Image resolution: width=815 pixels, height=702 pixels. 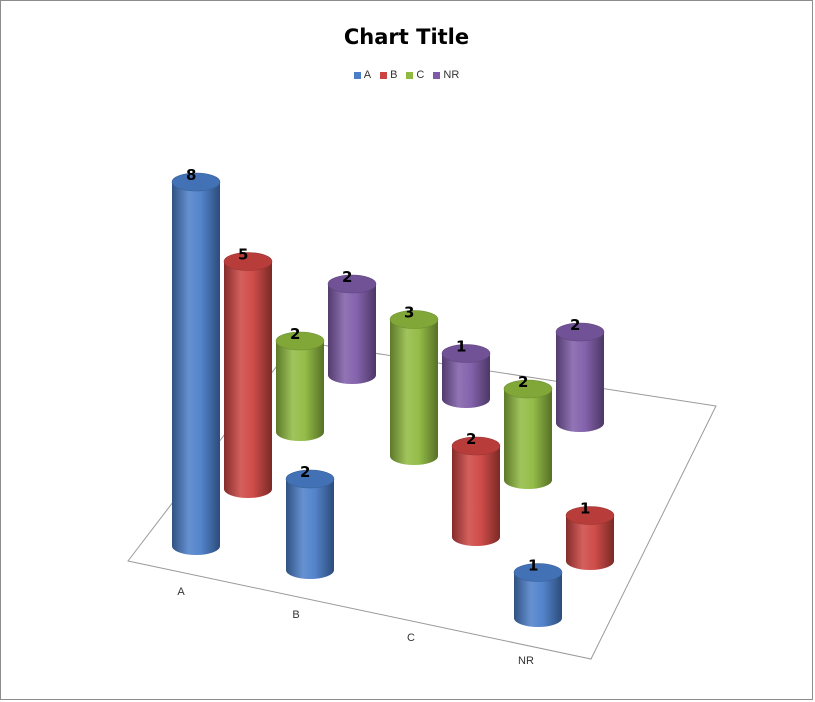 I want to click on bar-a-b: 2, so click(x=310, y=521).